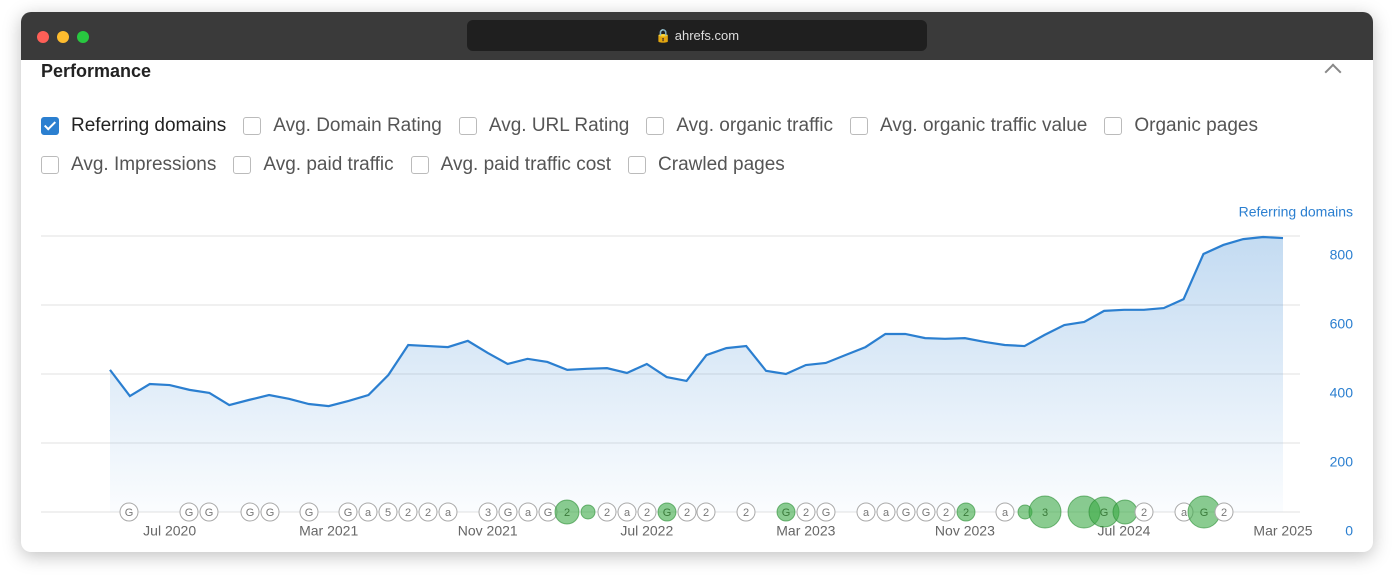 The image size is (1394, 583). Describe the element at coordinates (755, 125) in the screenshot. I see `checkbox-label: Avg. organic traffic` at that location.